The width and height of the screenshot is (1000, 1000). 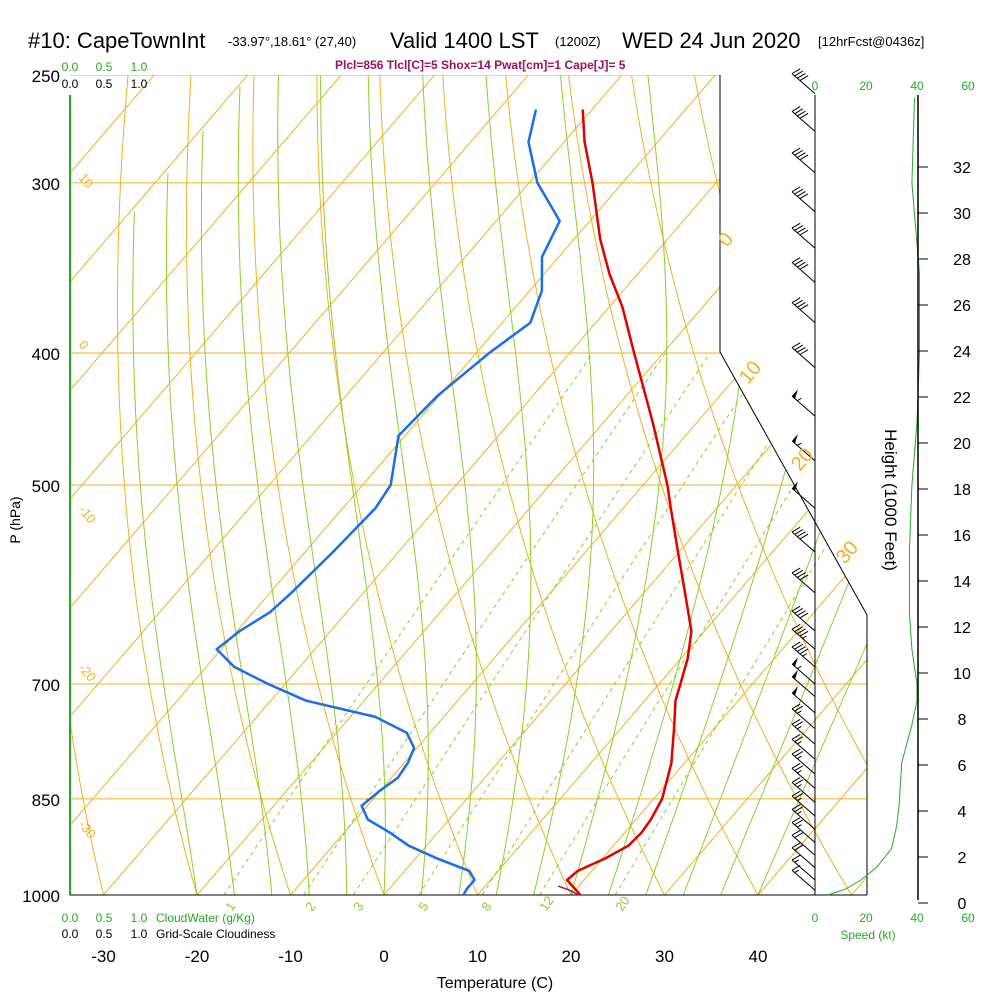 I want to click on pressure-tick-label: 850, so click(x=46, y=800).